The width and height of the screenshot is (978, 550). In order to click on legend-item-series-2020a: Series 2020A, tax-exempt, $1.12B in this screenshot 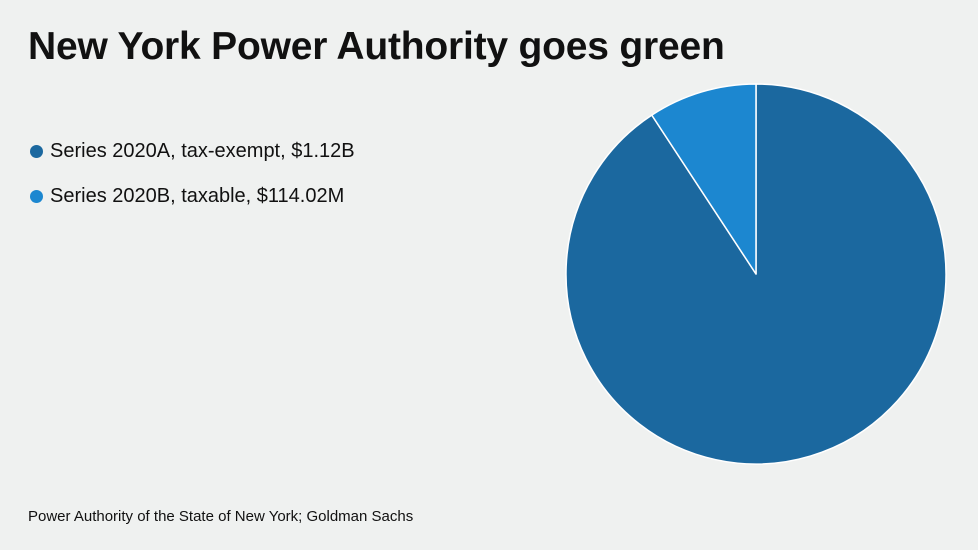, I will do `click(192, 151)`.